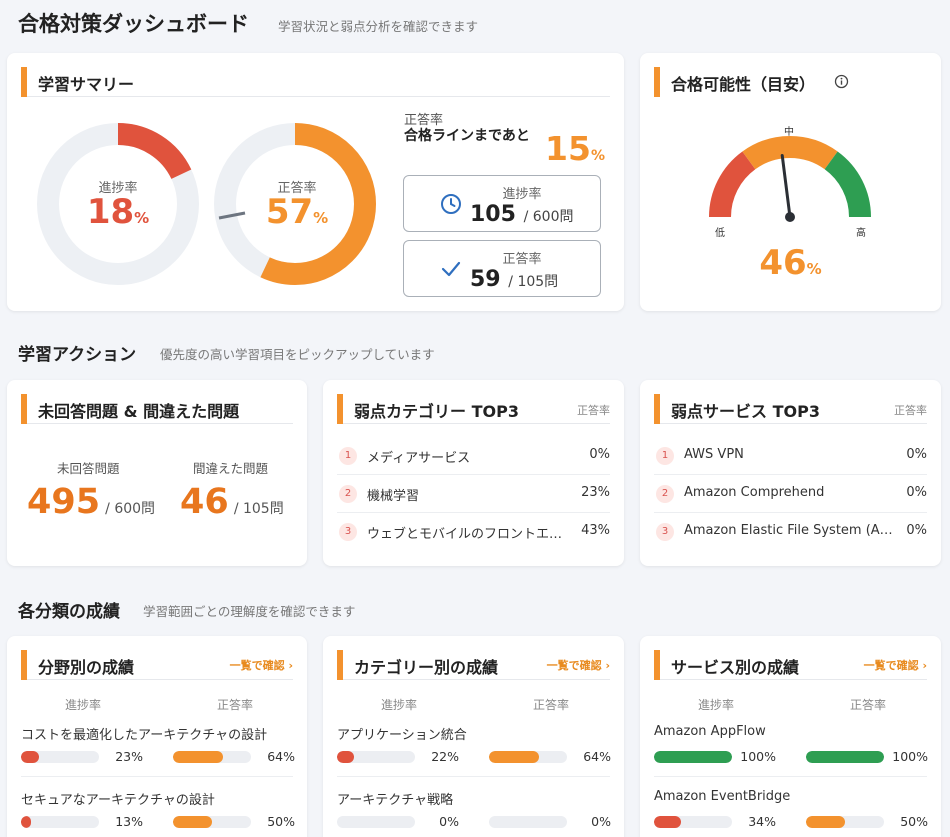 The image size is (950, 837). Describe the element at coordinates (593, 410) in the screenshot. I see `weak-categories-column-label: 正答率` at that location.